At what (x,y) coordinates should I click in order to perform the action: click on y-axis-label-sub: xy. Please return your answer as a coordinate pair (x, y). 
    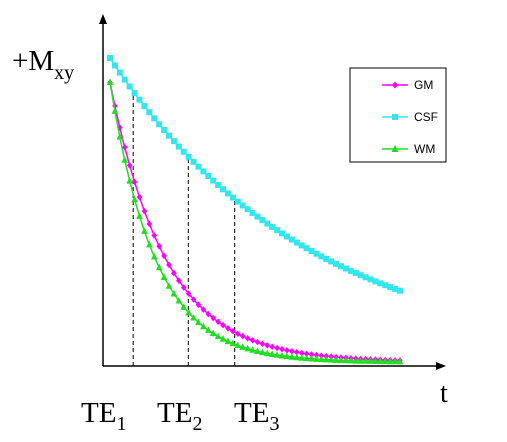
    Looking at the image, I should click on (64, 73).